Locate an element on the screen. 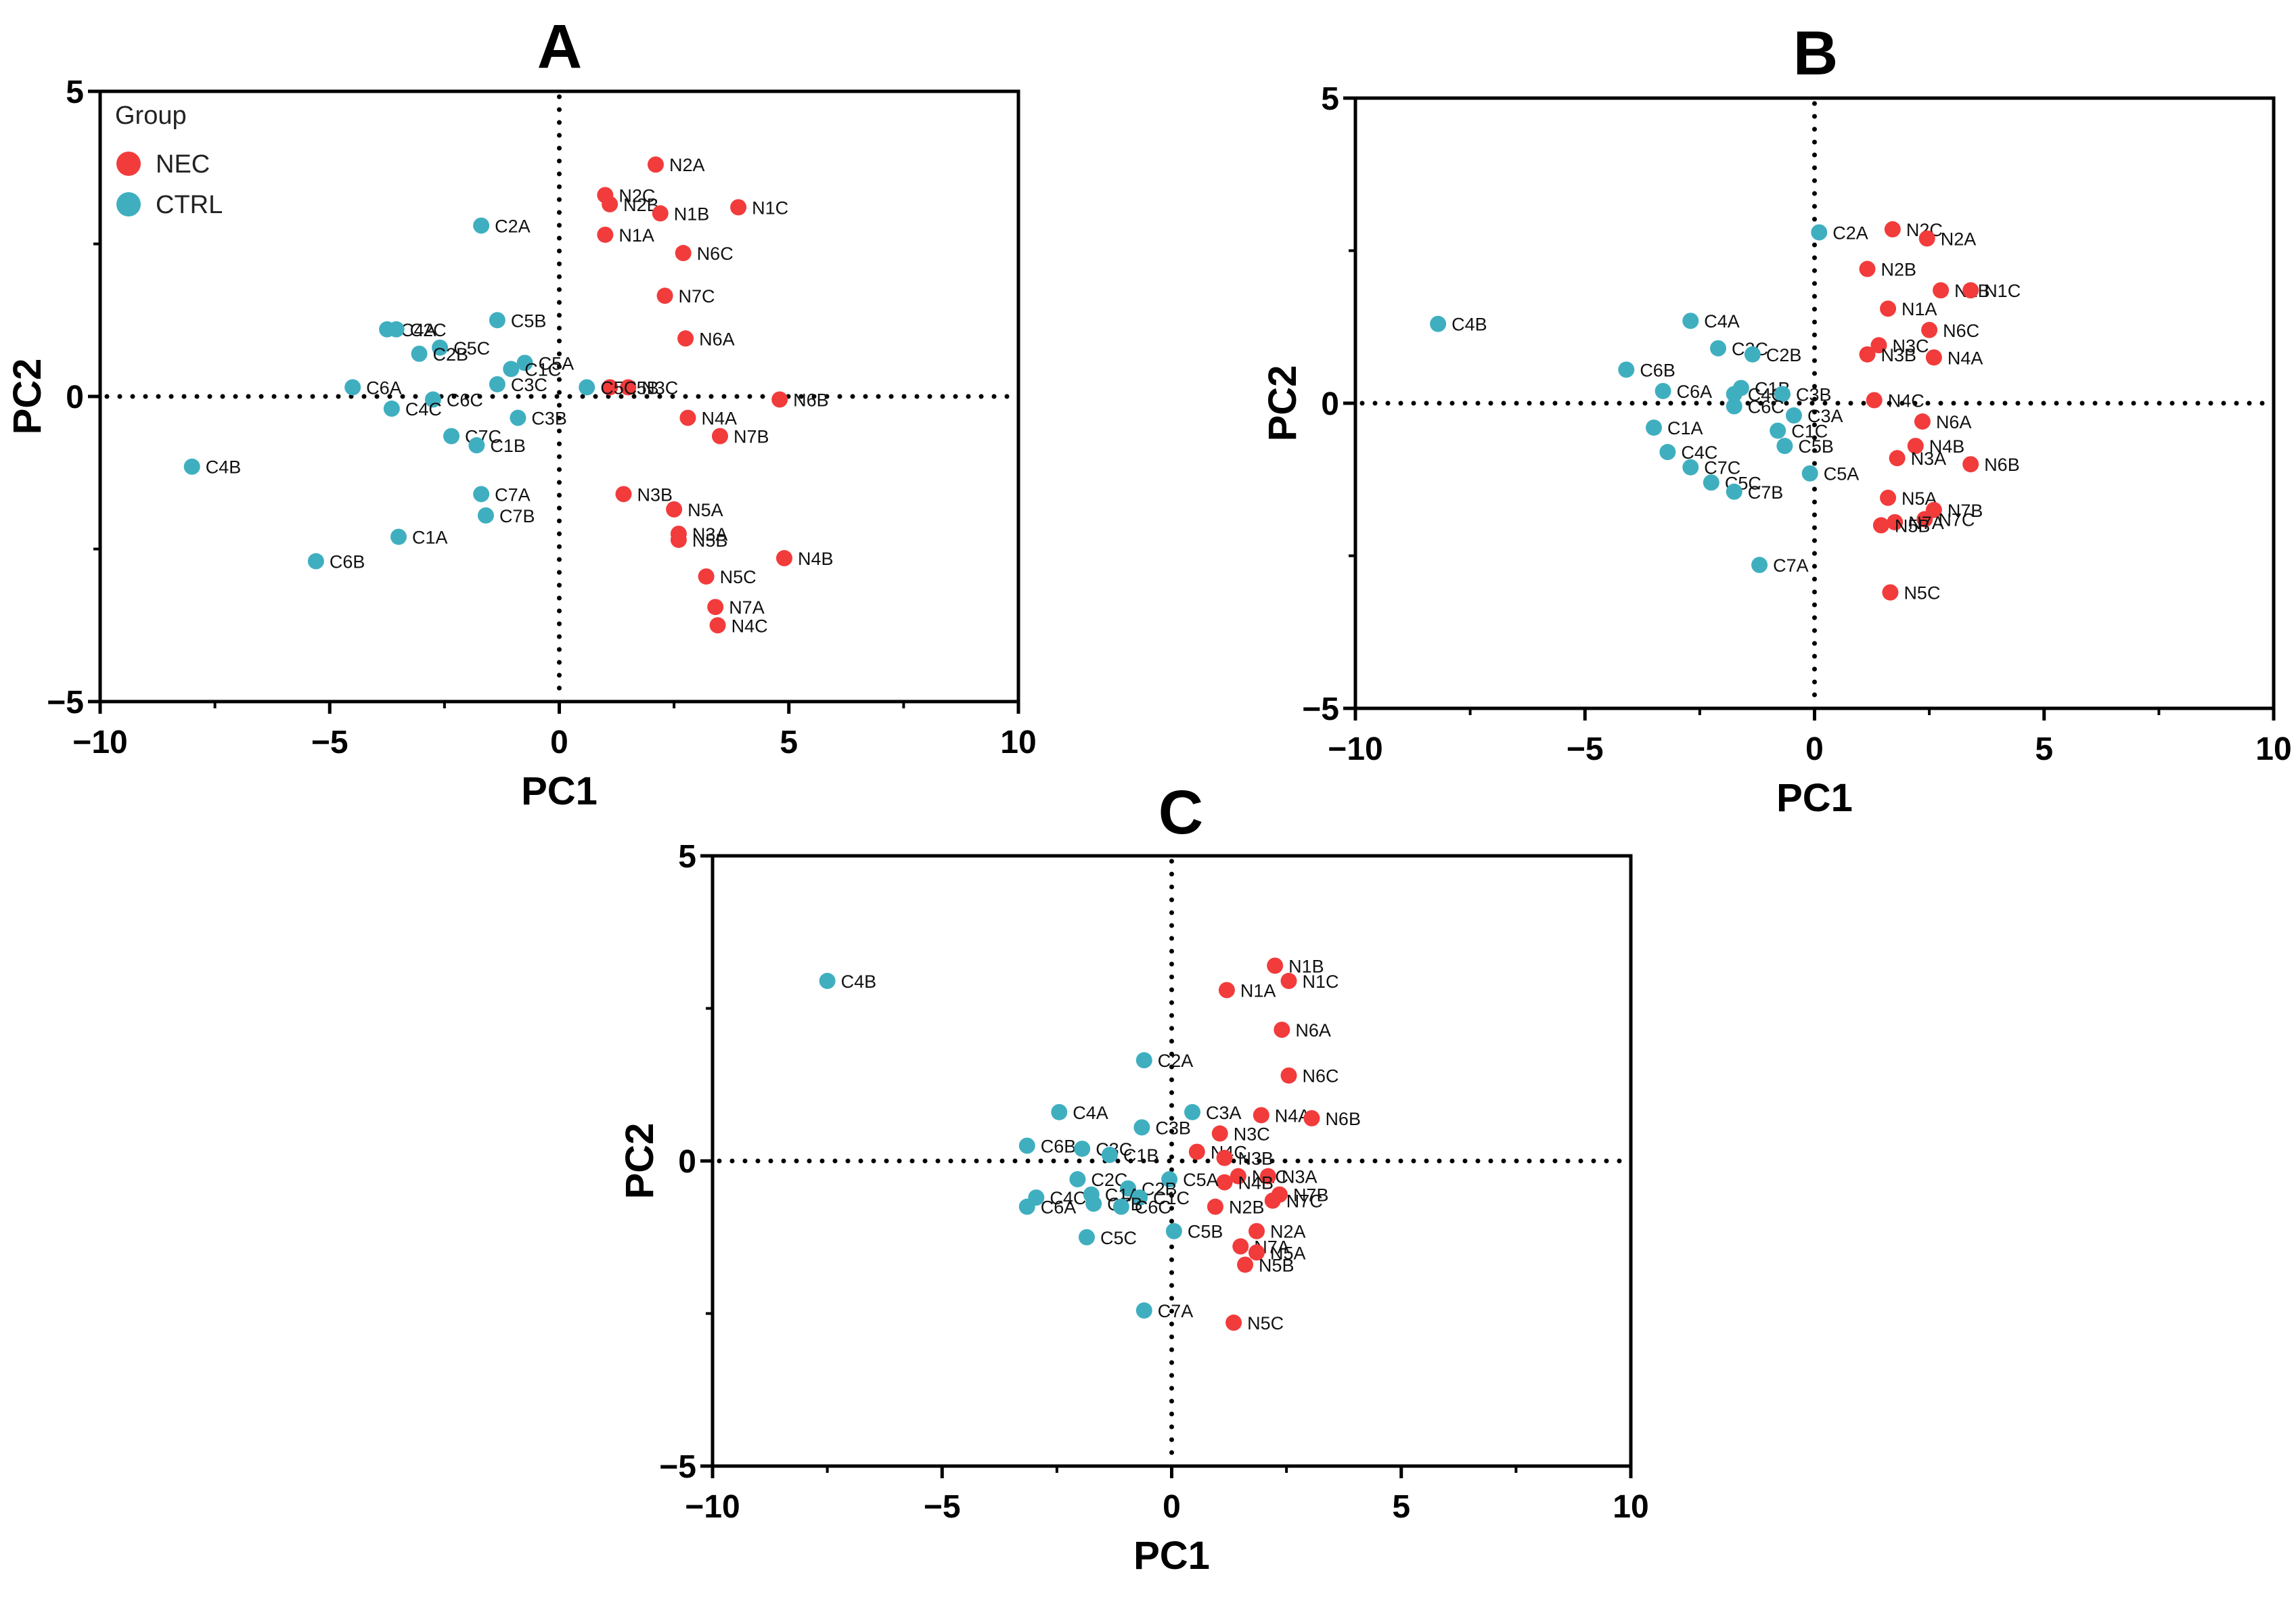 Image resolution: width=2296 pixels, height=1598 pixels. point-label: N2A is located at coordinates (1288, 1232).